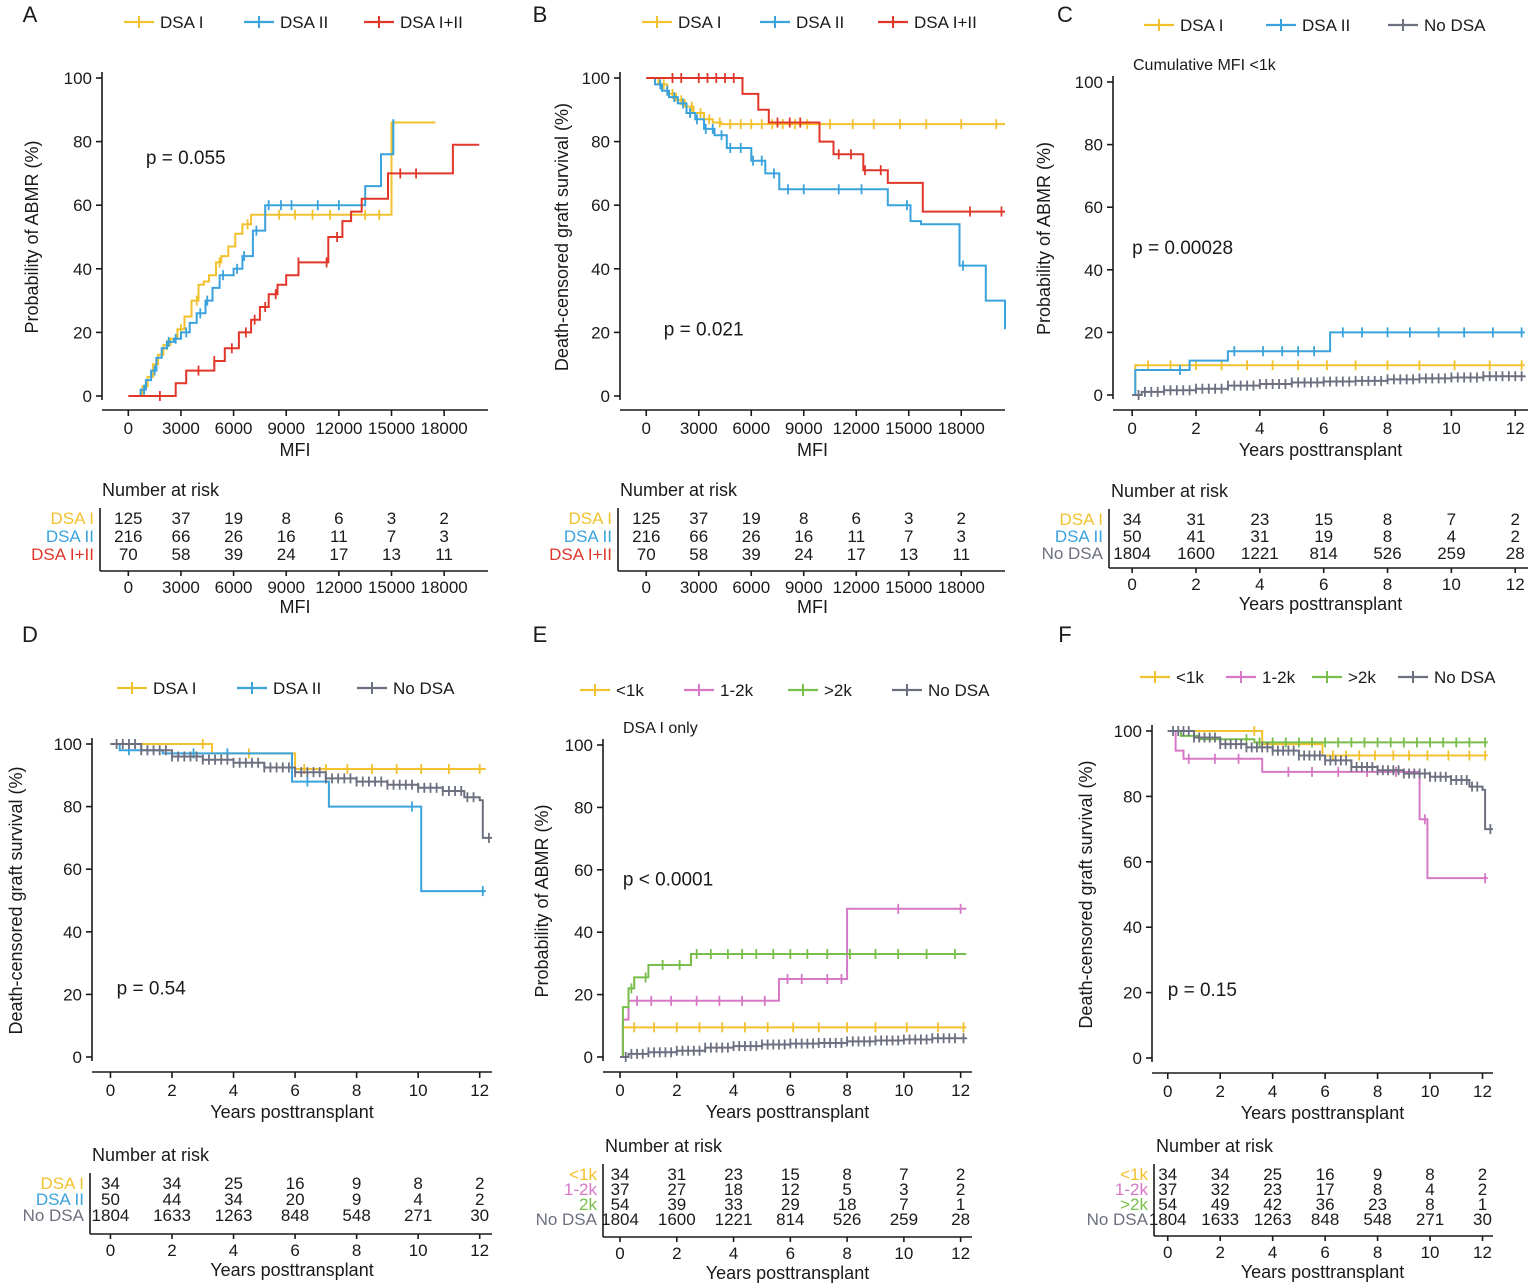 This screenshot has height=1283, width=1535. Describe the element at coordinates (234, 428) in the screenshot. I see `x-tick-label: 6000` at that location.